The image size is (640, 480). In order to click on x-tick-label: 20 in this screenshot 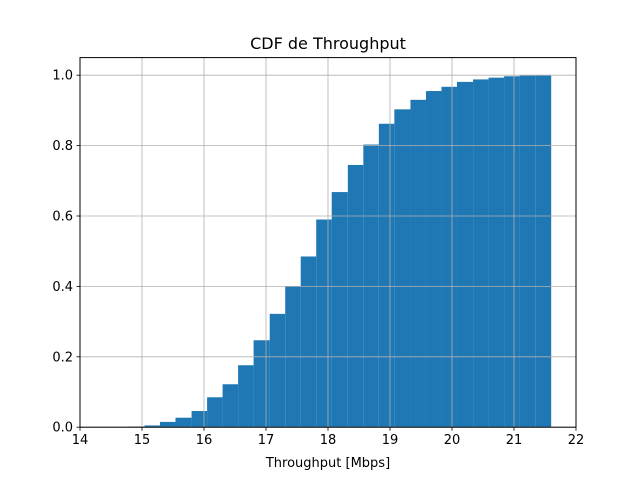, I will do `click(452, 440)`.